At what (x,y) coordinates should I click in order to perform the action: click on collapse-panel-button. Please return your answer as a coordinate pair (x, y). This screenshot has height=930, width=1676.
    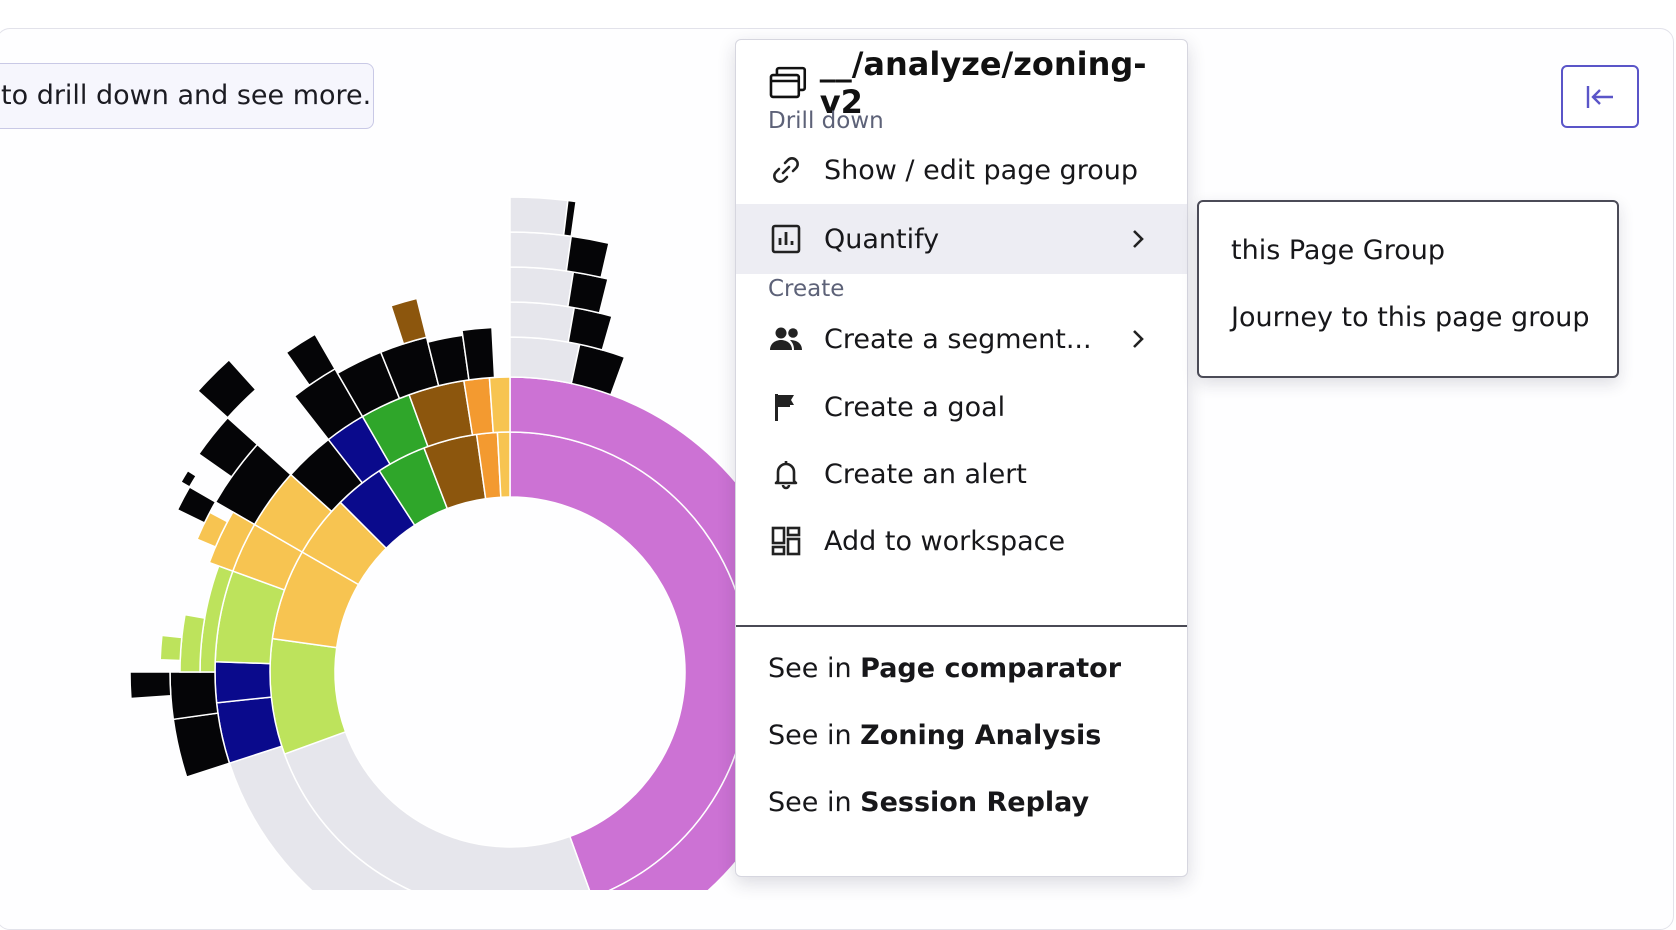
    Looking at the image, I should click on (1600, 96).